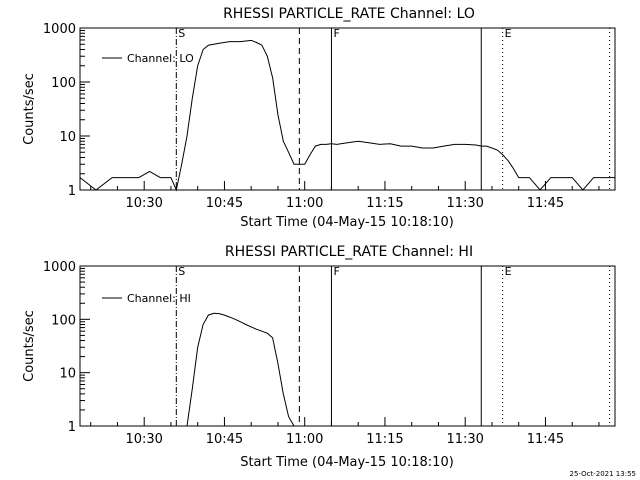  I want to click on legend: Channel: HI, so click(146, 298).